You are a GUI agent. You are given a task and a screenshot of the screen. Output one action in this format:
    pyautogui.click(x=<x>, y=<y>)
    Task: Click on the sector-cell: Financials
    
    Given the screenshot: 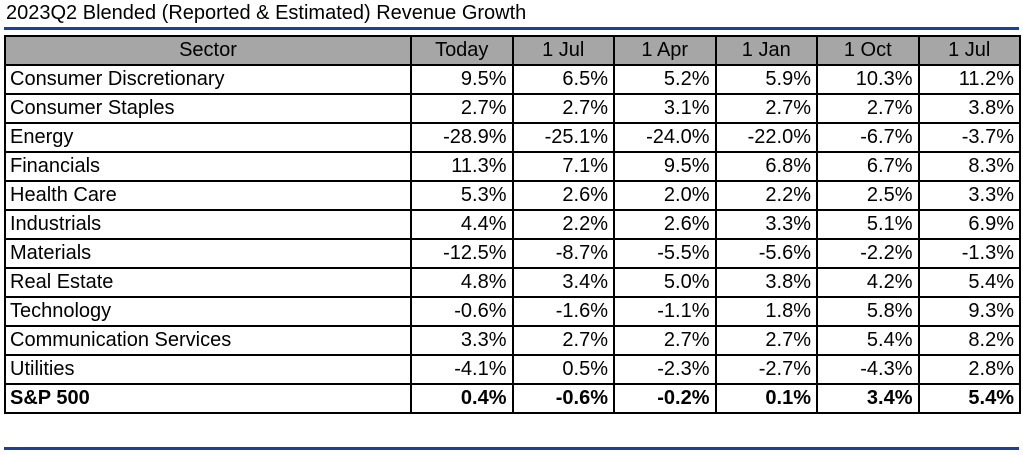 What is the action you would take?
    pyautogui.click(x=208, y=166)
    